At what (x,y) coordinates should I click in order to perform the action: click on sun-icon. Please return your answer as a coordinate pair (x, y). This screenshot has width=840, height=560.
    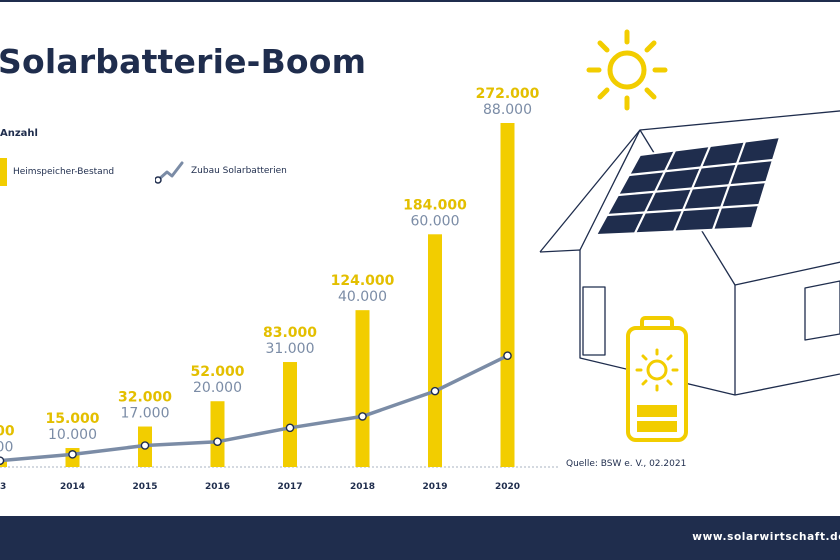
    Looking at the image, I should click on (627, 70).